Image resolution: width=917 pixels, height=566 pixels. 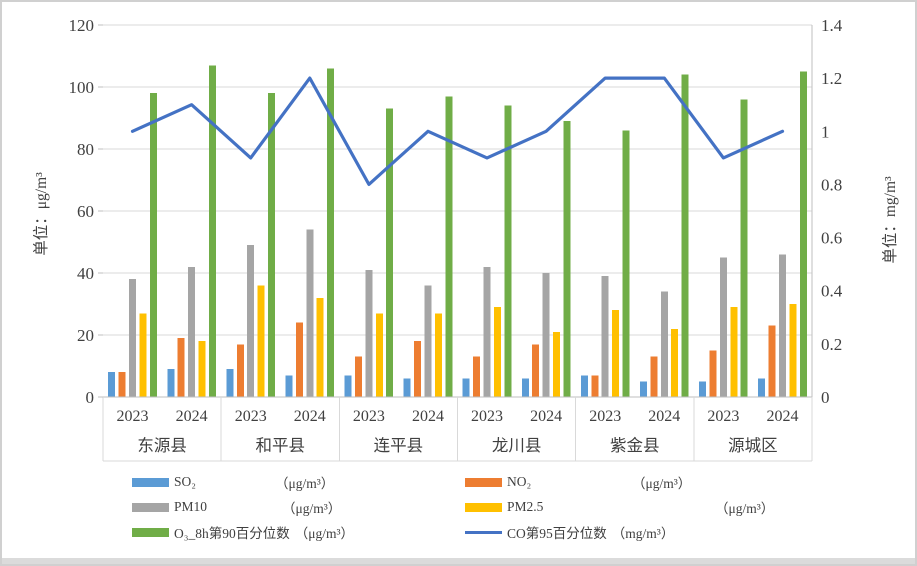 I want to click on co-line, so click(x=457, y=131).